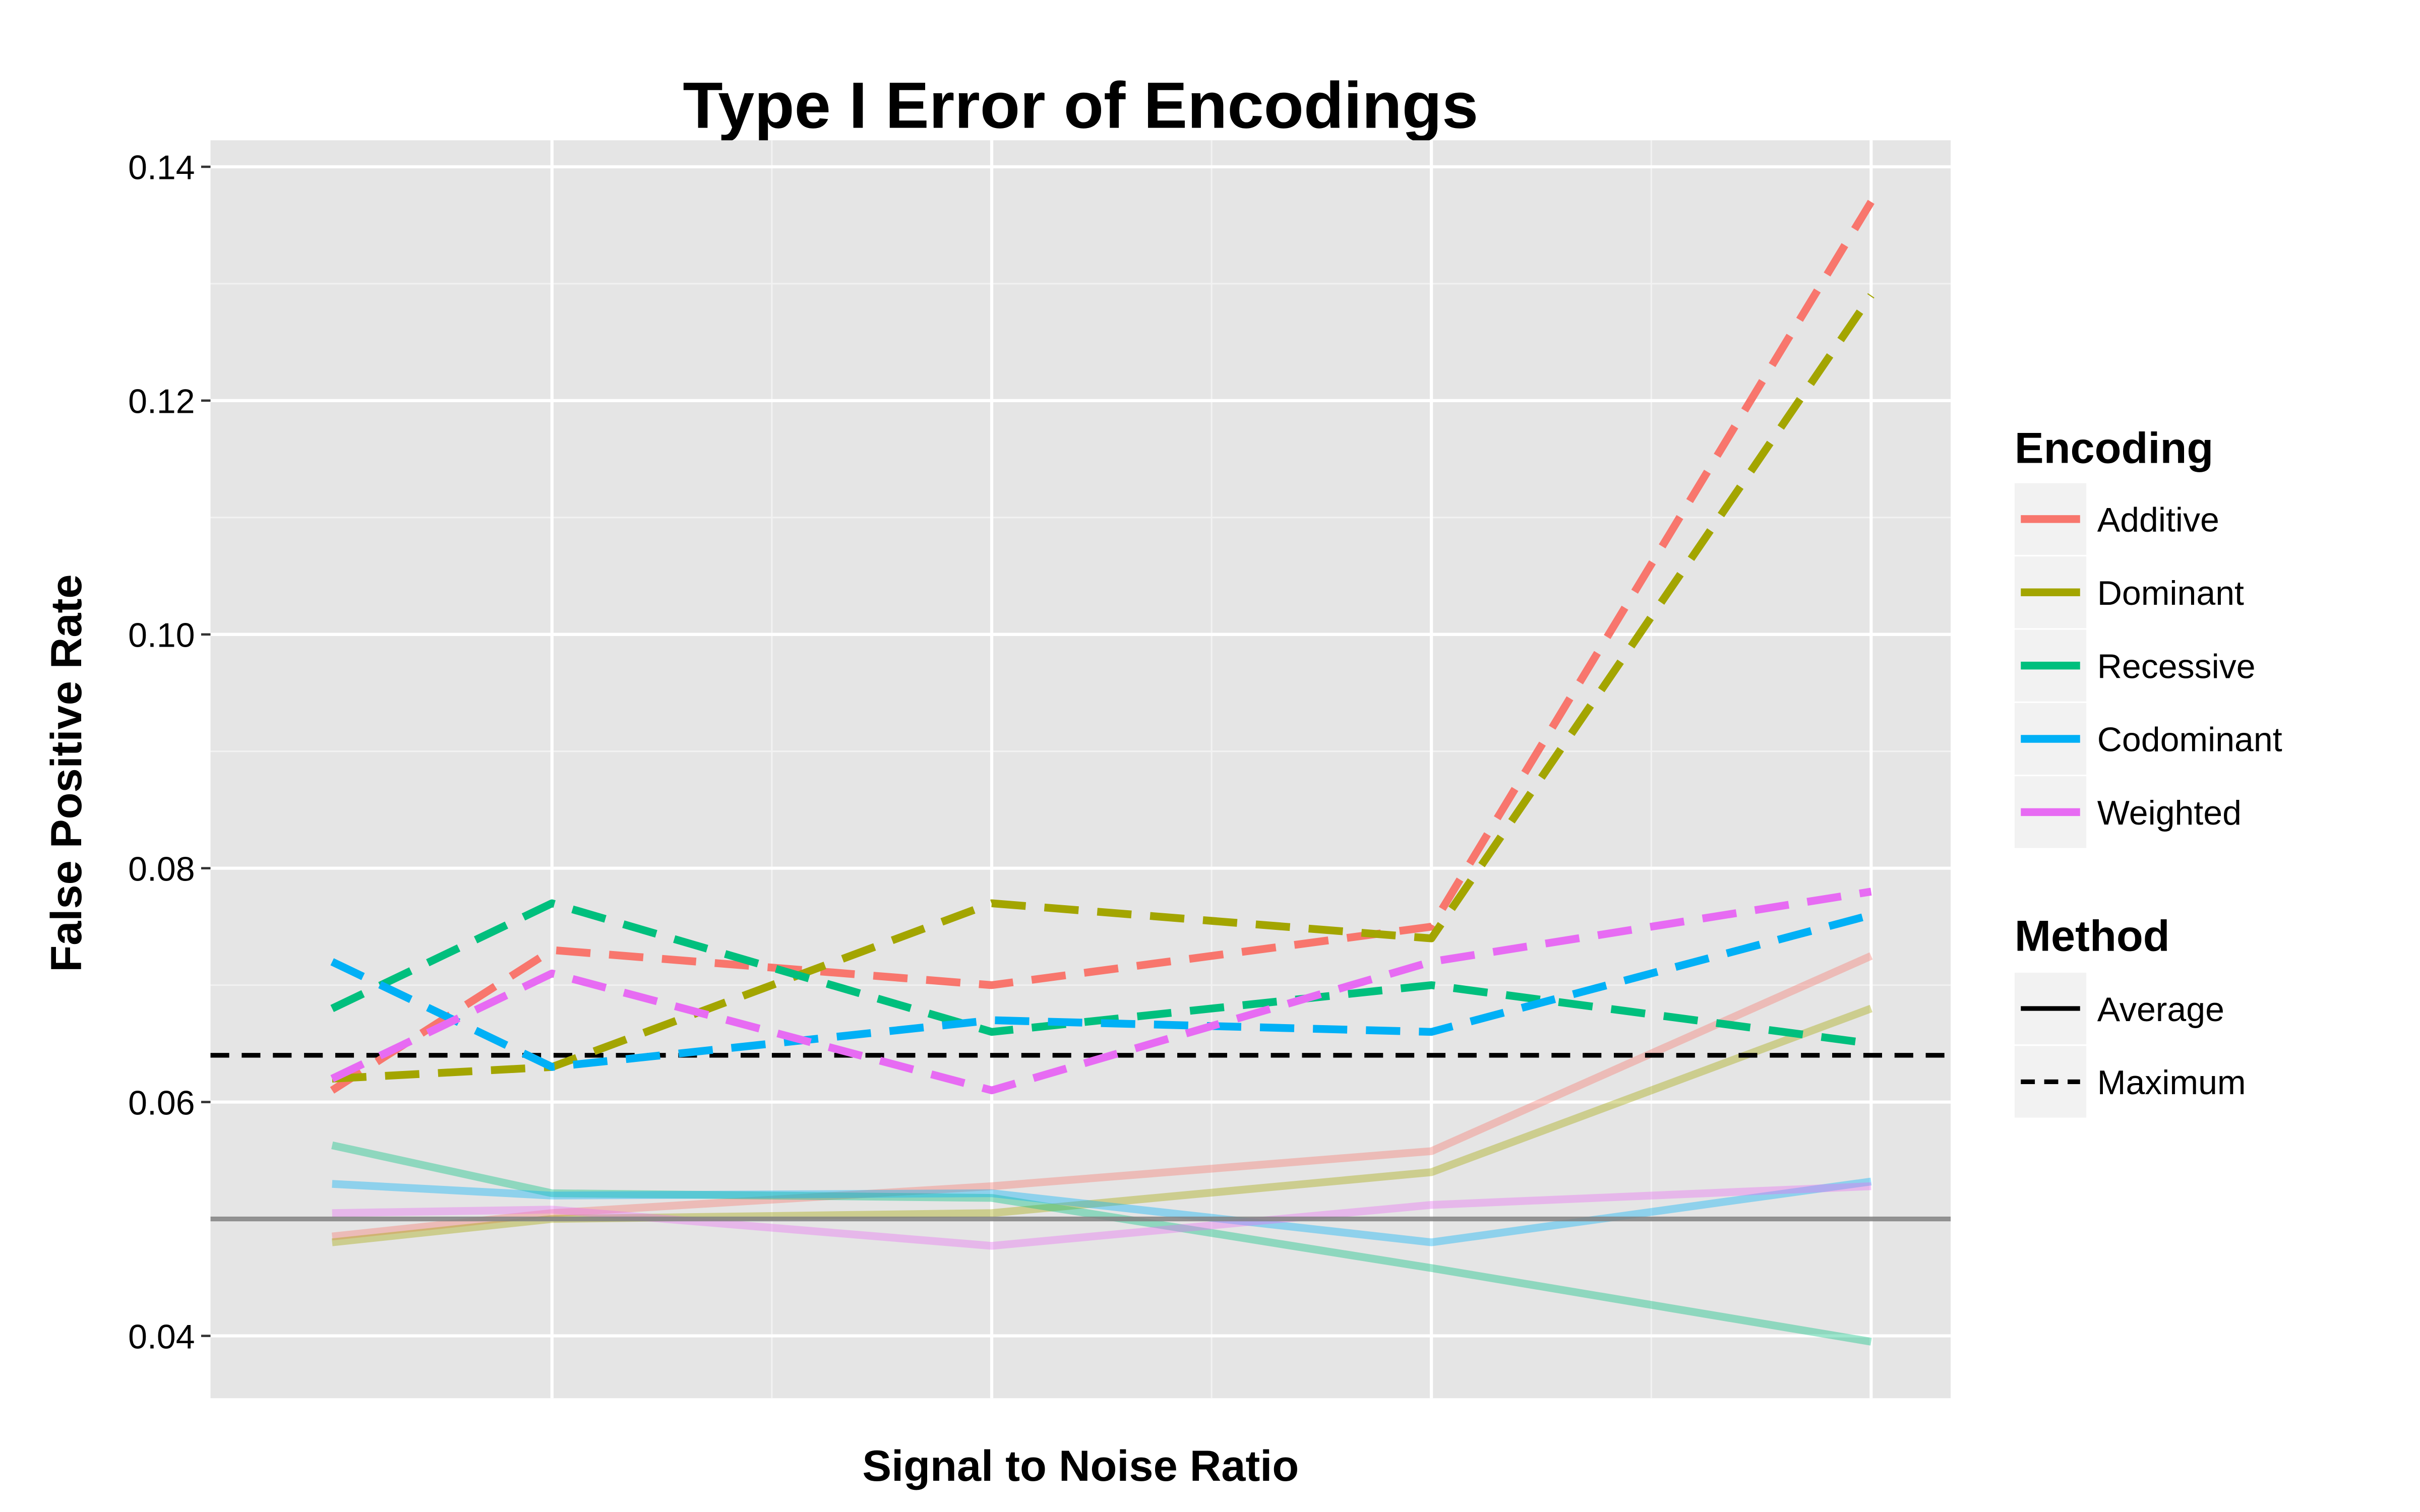 This screenshot has height=1512, width=2420. Describe the element at coordinates (2170, 593) in the screenshot. I see `legend-label: Dominant` at that location.